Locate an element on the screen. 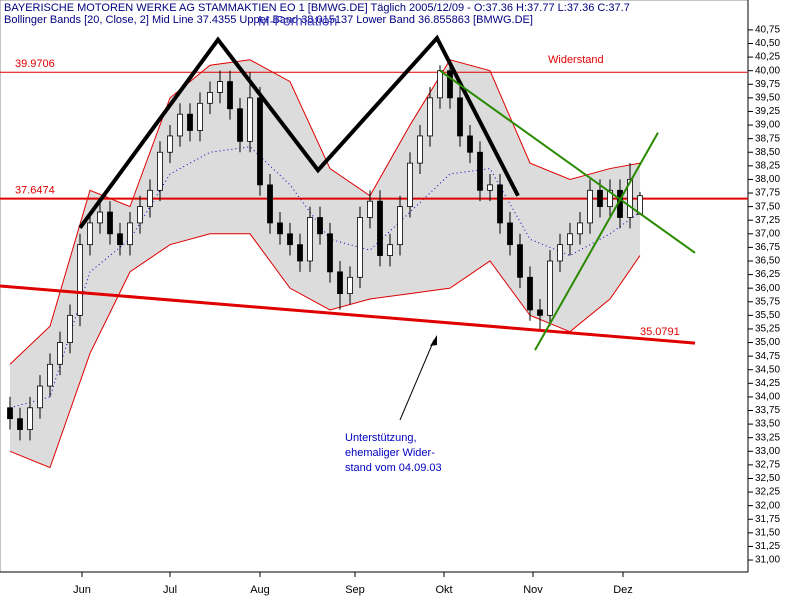  y-tick-label: 31,75 is located at coordinates (767, 519).